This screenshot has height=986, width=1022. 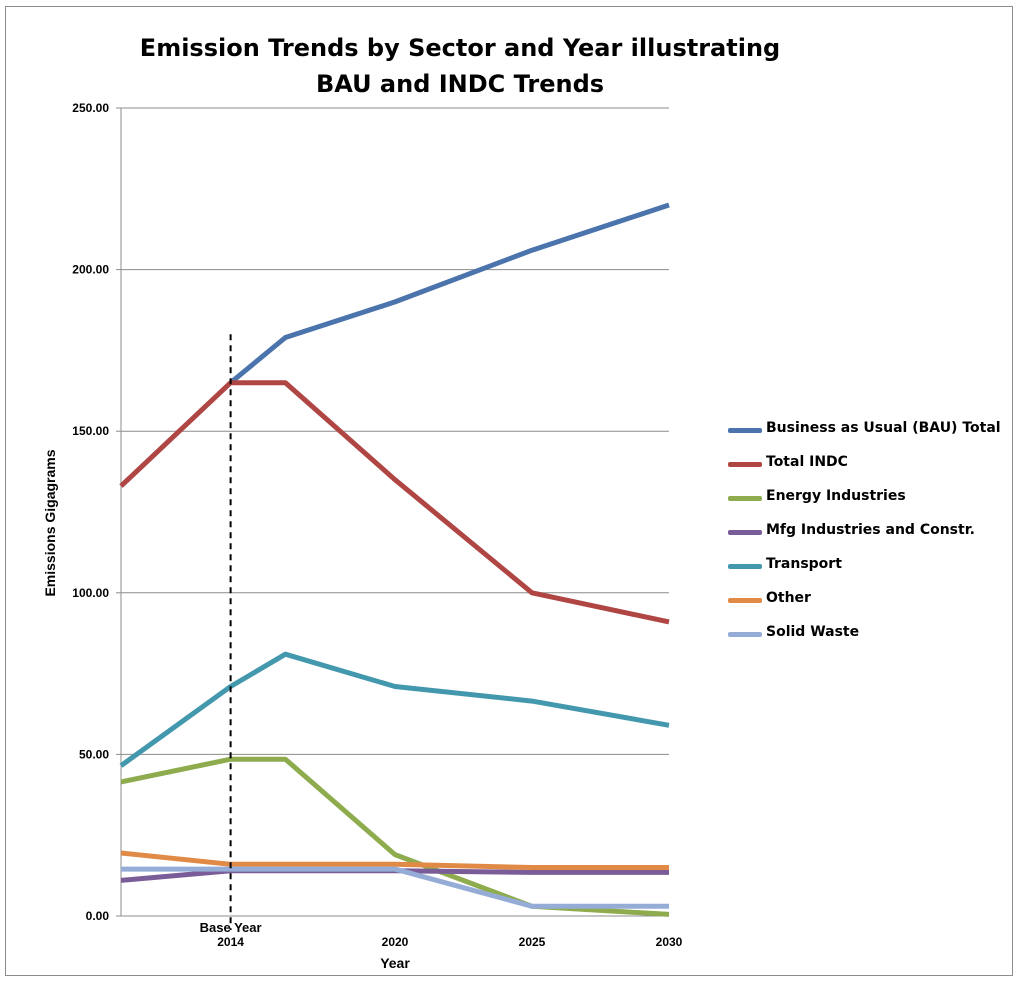 I want to click on y-tick-labels: 0.00 50.00 100.00 150.00 200.00 250.00, so click(x=90, y=512).